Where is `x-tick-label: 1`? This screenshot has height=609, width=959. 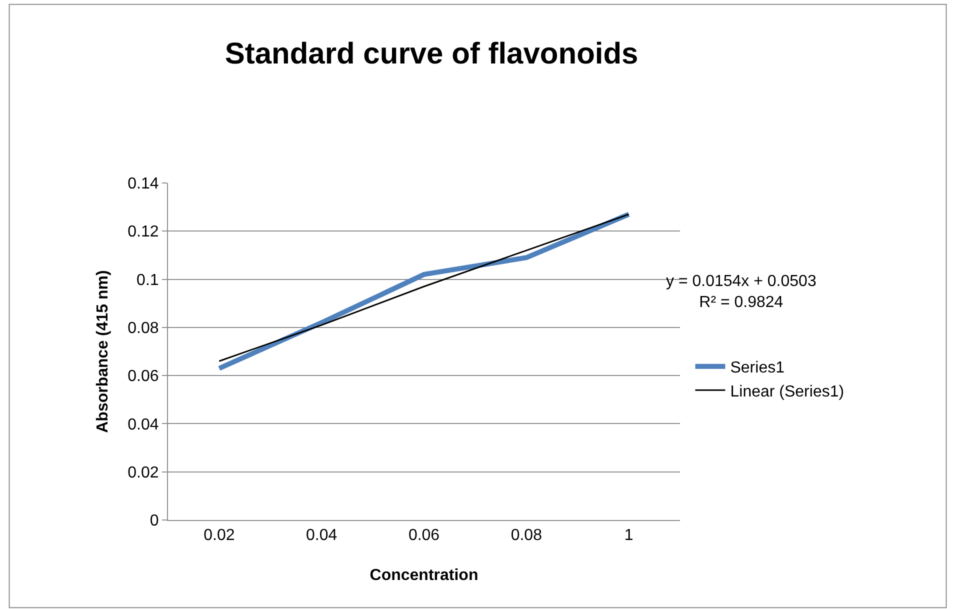 x-tick-label: 1 is located at coordinates (629, 535).